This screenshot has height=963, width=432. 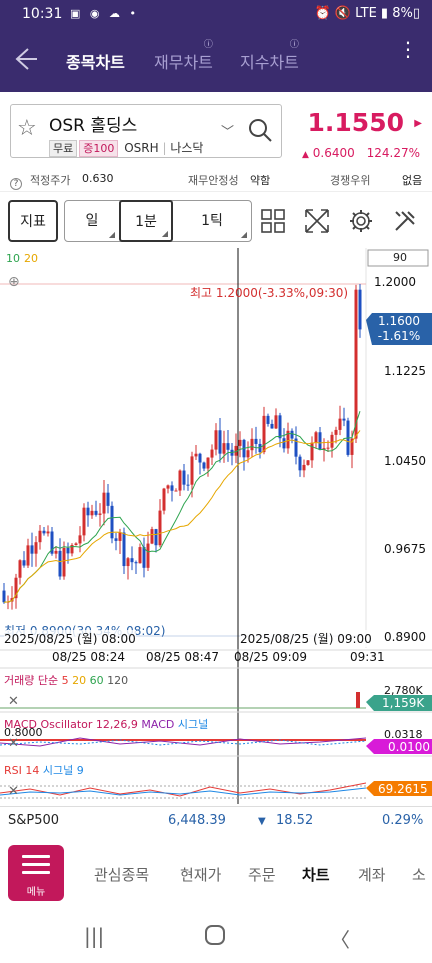 I want to click on tab-financial-chart: 재무차트 ⓘ, so click(x=183, y=56).